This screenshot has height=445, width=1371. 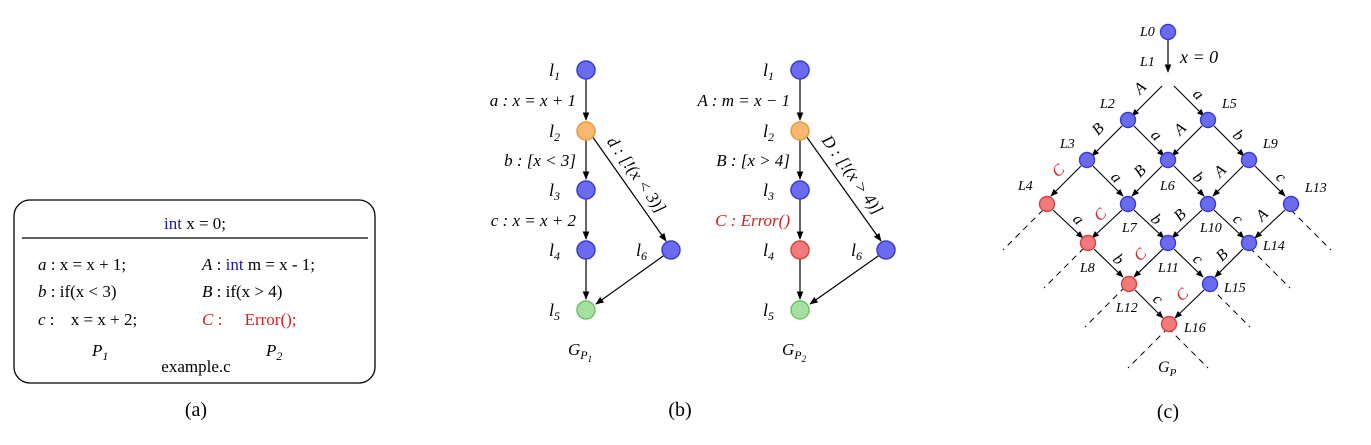 I want to click on gp2-label-l5: l5, so click(x=768, y=311).